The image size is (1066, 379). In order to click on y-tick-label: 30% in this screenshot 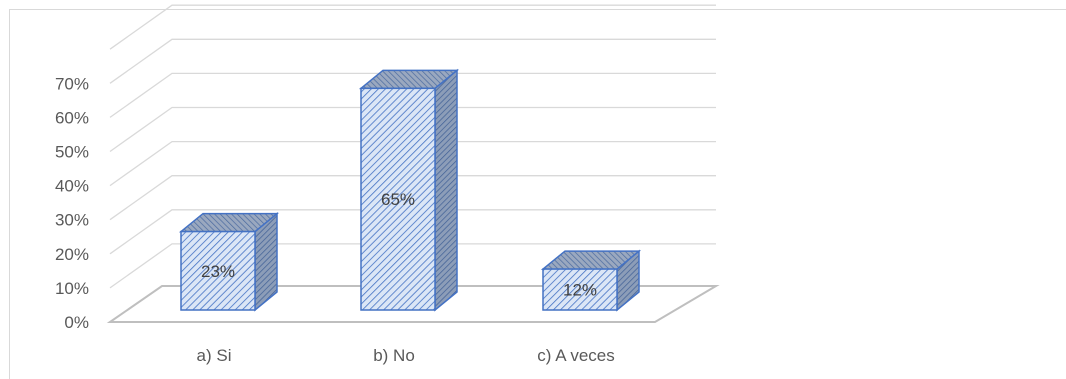, I will do `click(72, 220)`.